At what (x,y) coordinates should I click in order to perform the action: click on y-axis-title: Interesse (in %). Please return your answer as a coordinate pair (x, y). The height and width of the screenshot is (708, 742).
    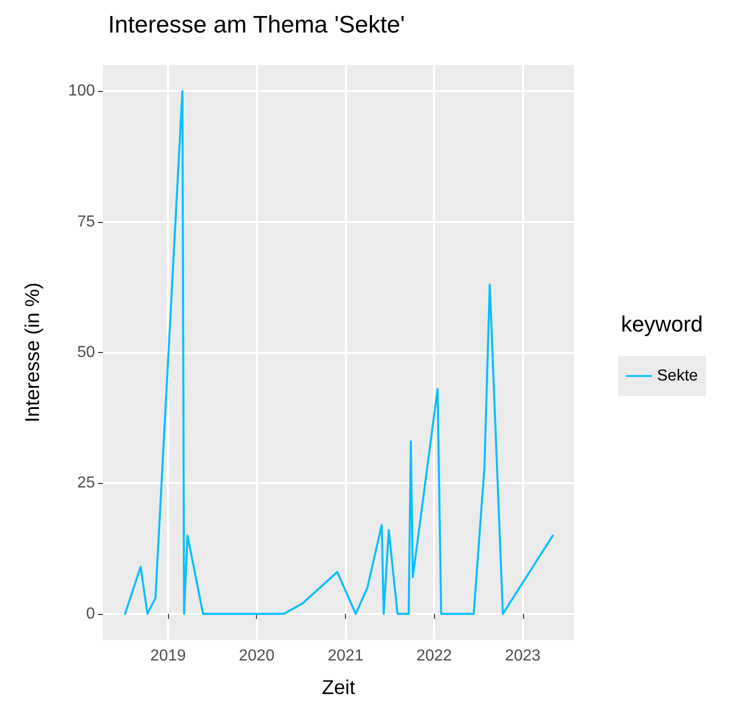
    Looking at the image, I should click on (33, 352).